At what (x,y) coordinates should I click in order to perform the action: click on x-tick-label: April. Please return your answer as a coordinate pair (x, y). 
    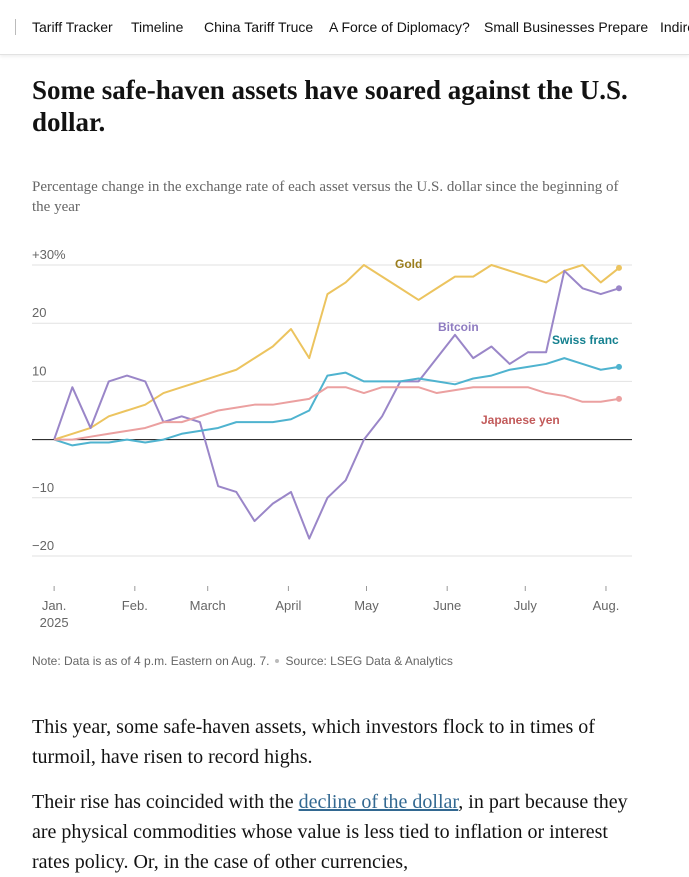
    Looking at the image, I should click on (288, 605).